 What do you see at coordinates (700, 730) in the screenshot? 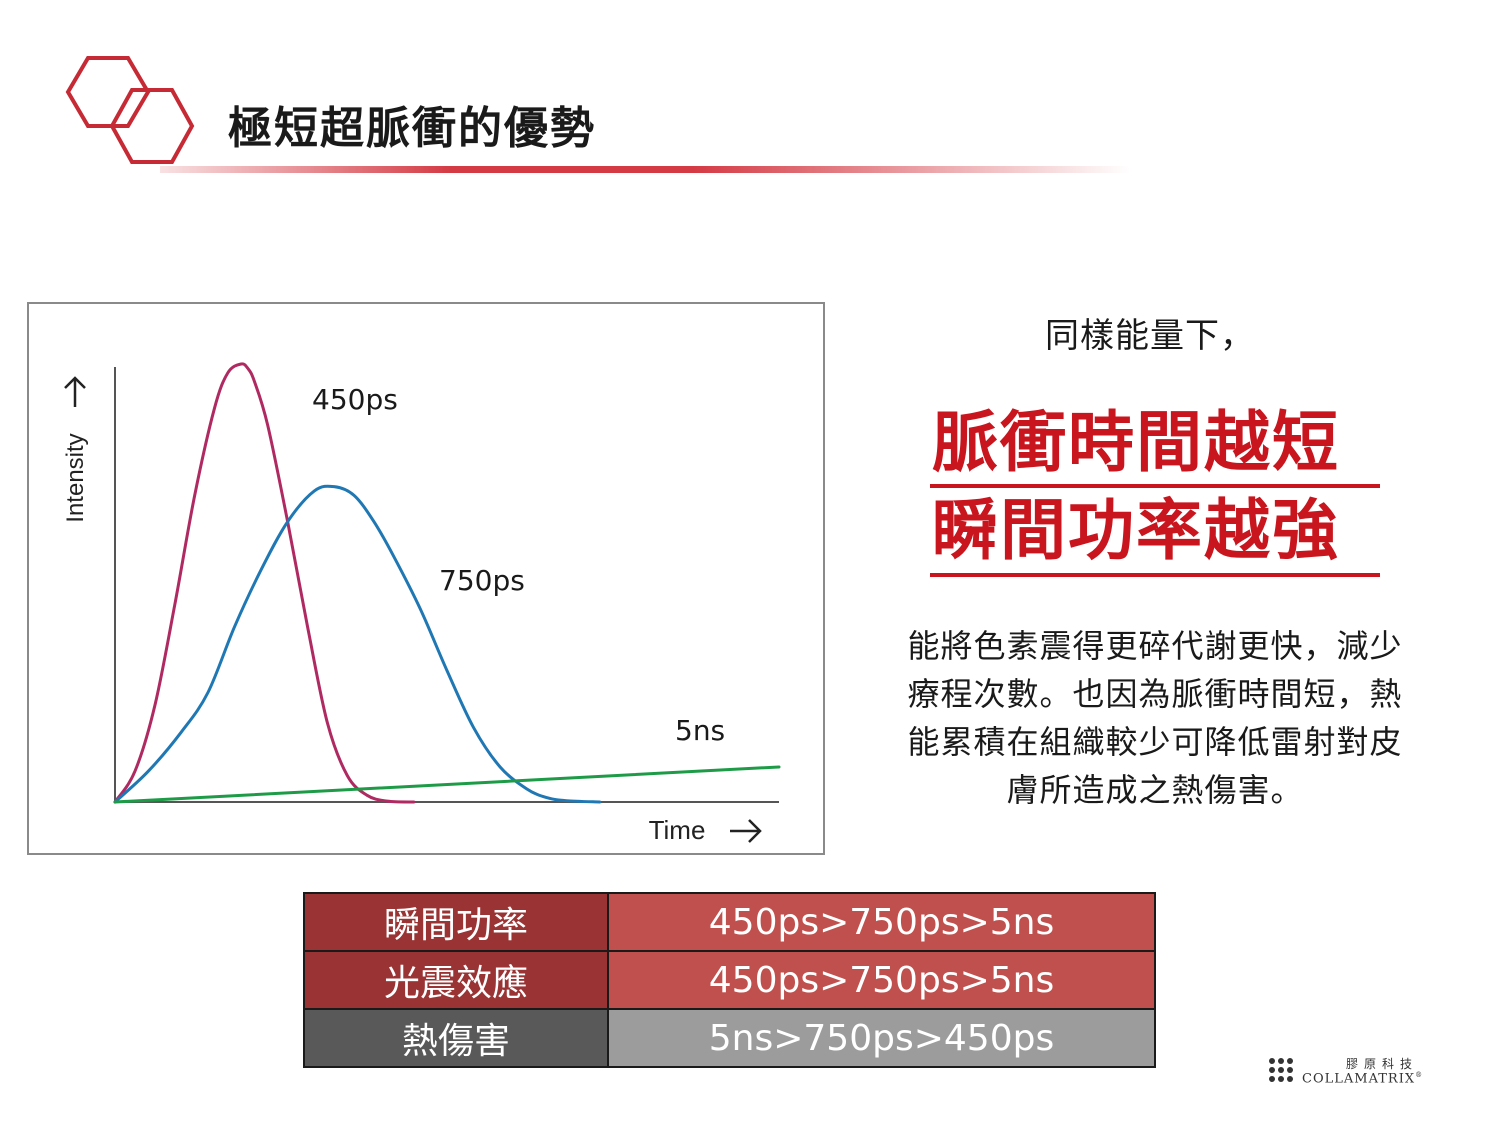
I see `series-label-5ns: 5ns` at bounding box center [700, 730].